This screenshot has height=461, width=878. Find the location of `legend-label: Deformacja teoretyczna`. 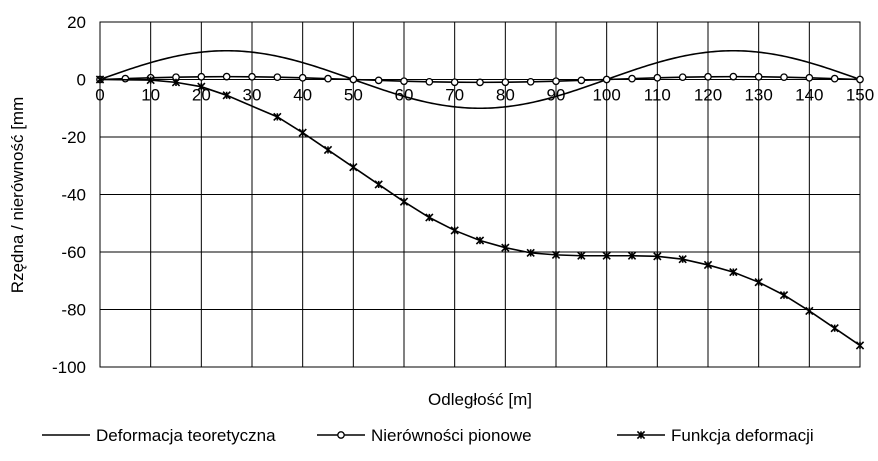

legend-label: Deformacja teoretyczna is located at coordinates (186, 435).